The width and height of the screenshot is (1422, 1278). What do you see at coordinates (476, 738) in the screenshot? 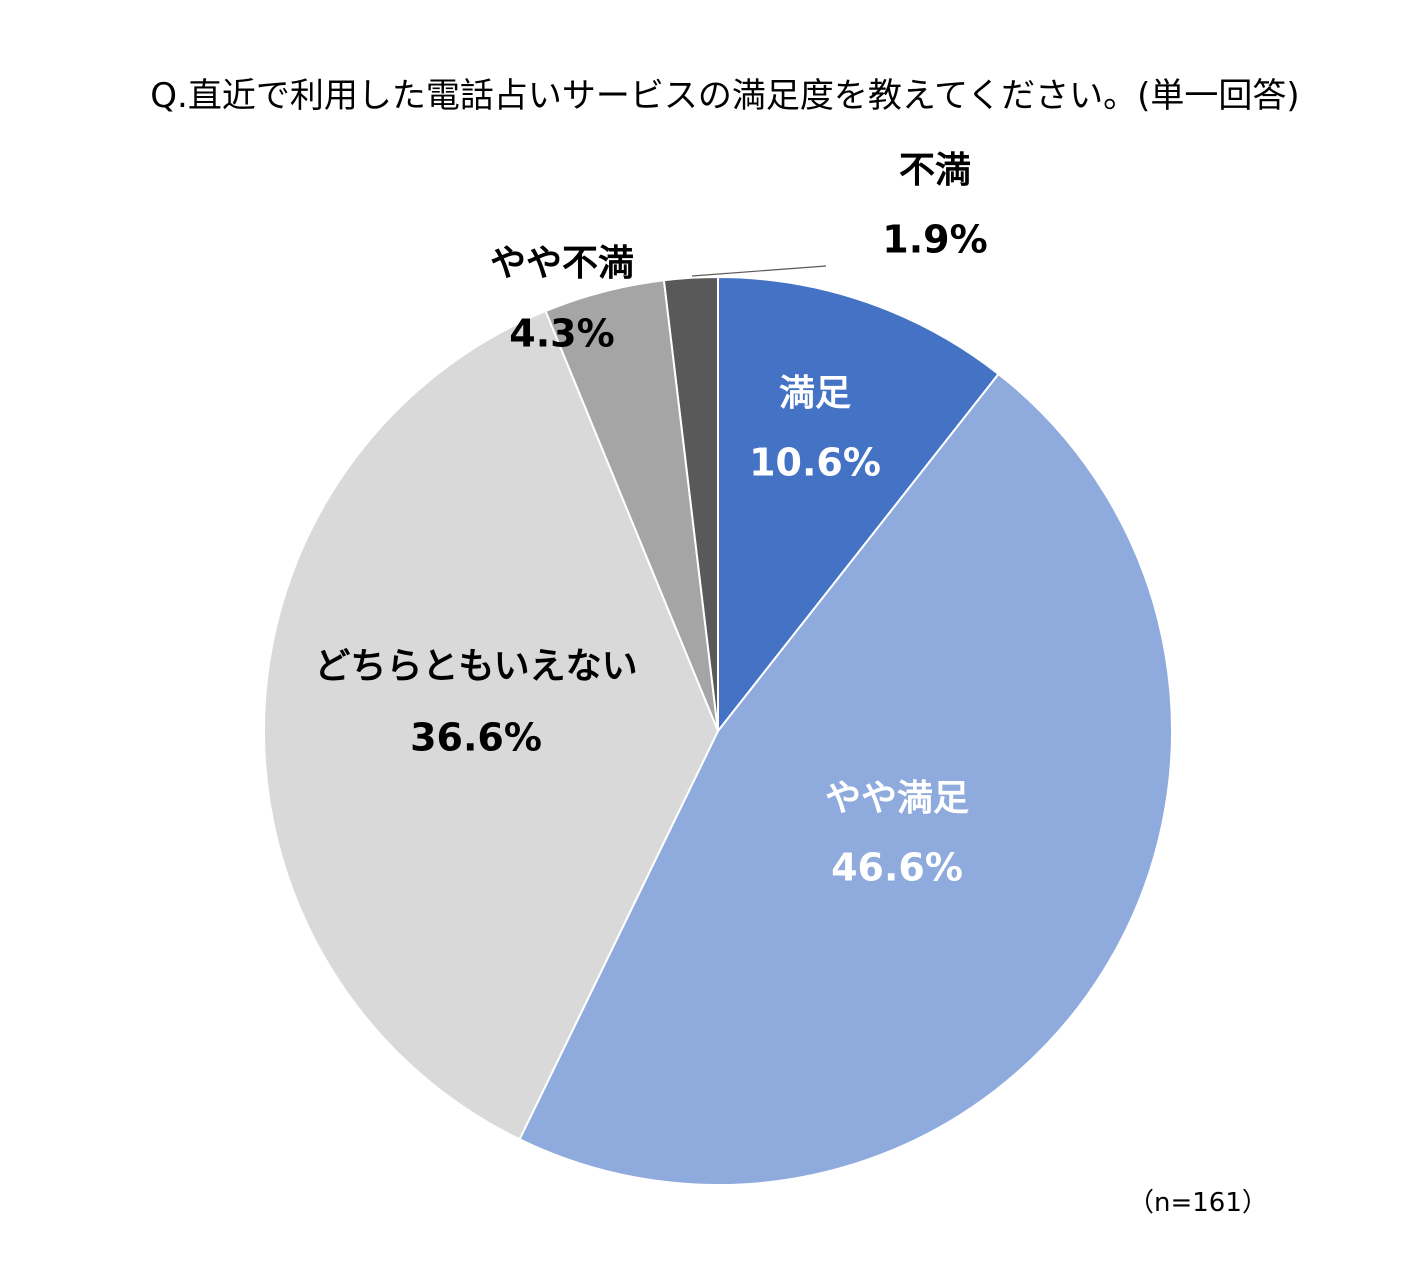
I see `slice-value-dochira-tomo-ienai: 36.6%` at bounding box center [476, 738].